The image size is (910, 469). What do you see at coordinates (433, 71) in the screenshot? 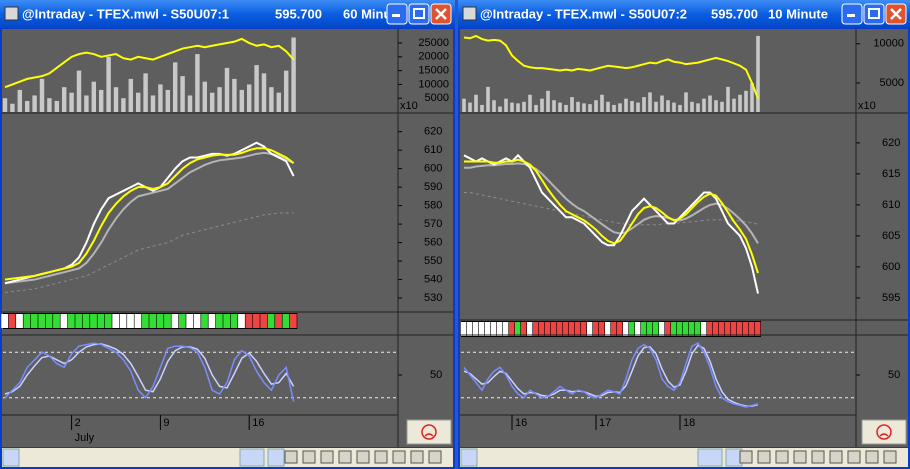
I see `y-tick-label: 15000` at bounding box center [433, 71].